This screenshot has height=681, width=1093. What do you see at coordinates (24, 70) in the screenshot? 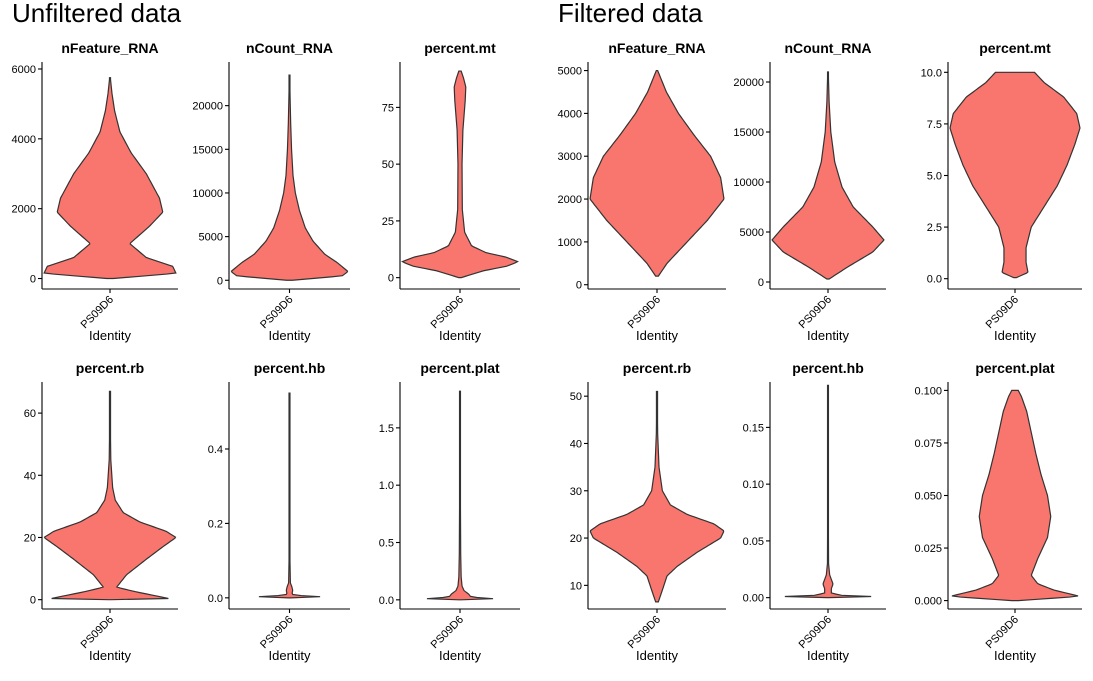
I see `y-tick-label: 6000` at bounding box center [24, 70].